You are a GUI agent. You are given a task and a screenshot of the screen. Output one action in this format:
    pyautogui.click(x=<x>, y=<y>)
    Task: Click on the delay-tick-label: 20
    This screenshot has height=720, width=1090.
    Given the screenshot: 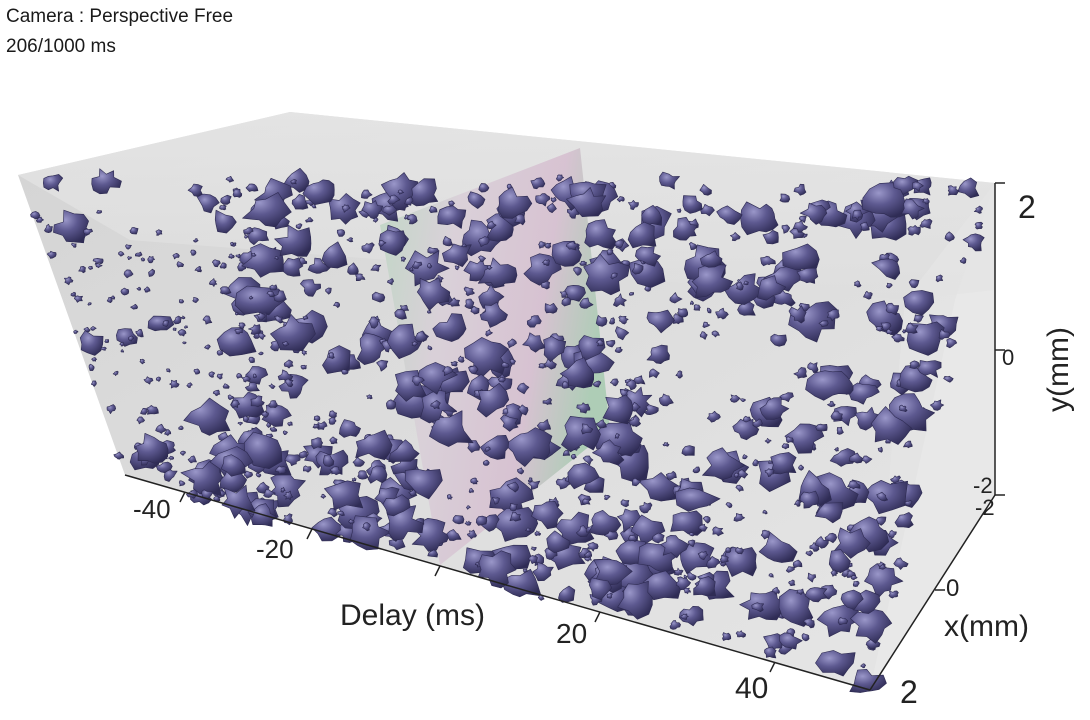 What is the action you would take?
    pyautogui.click(x=571, y=633)
    